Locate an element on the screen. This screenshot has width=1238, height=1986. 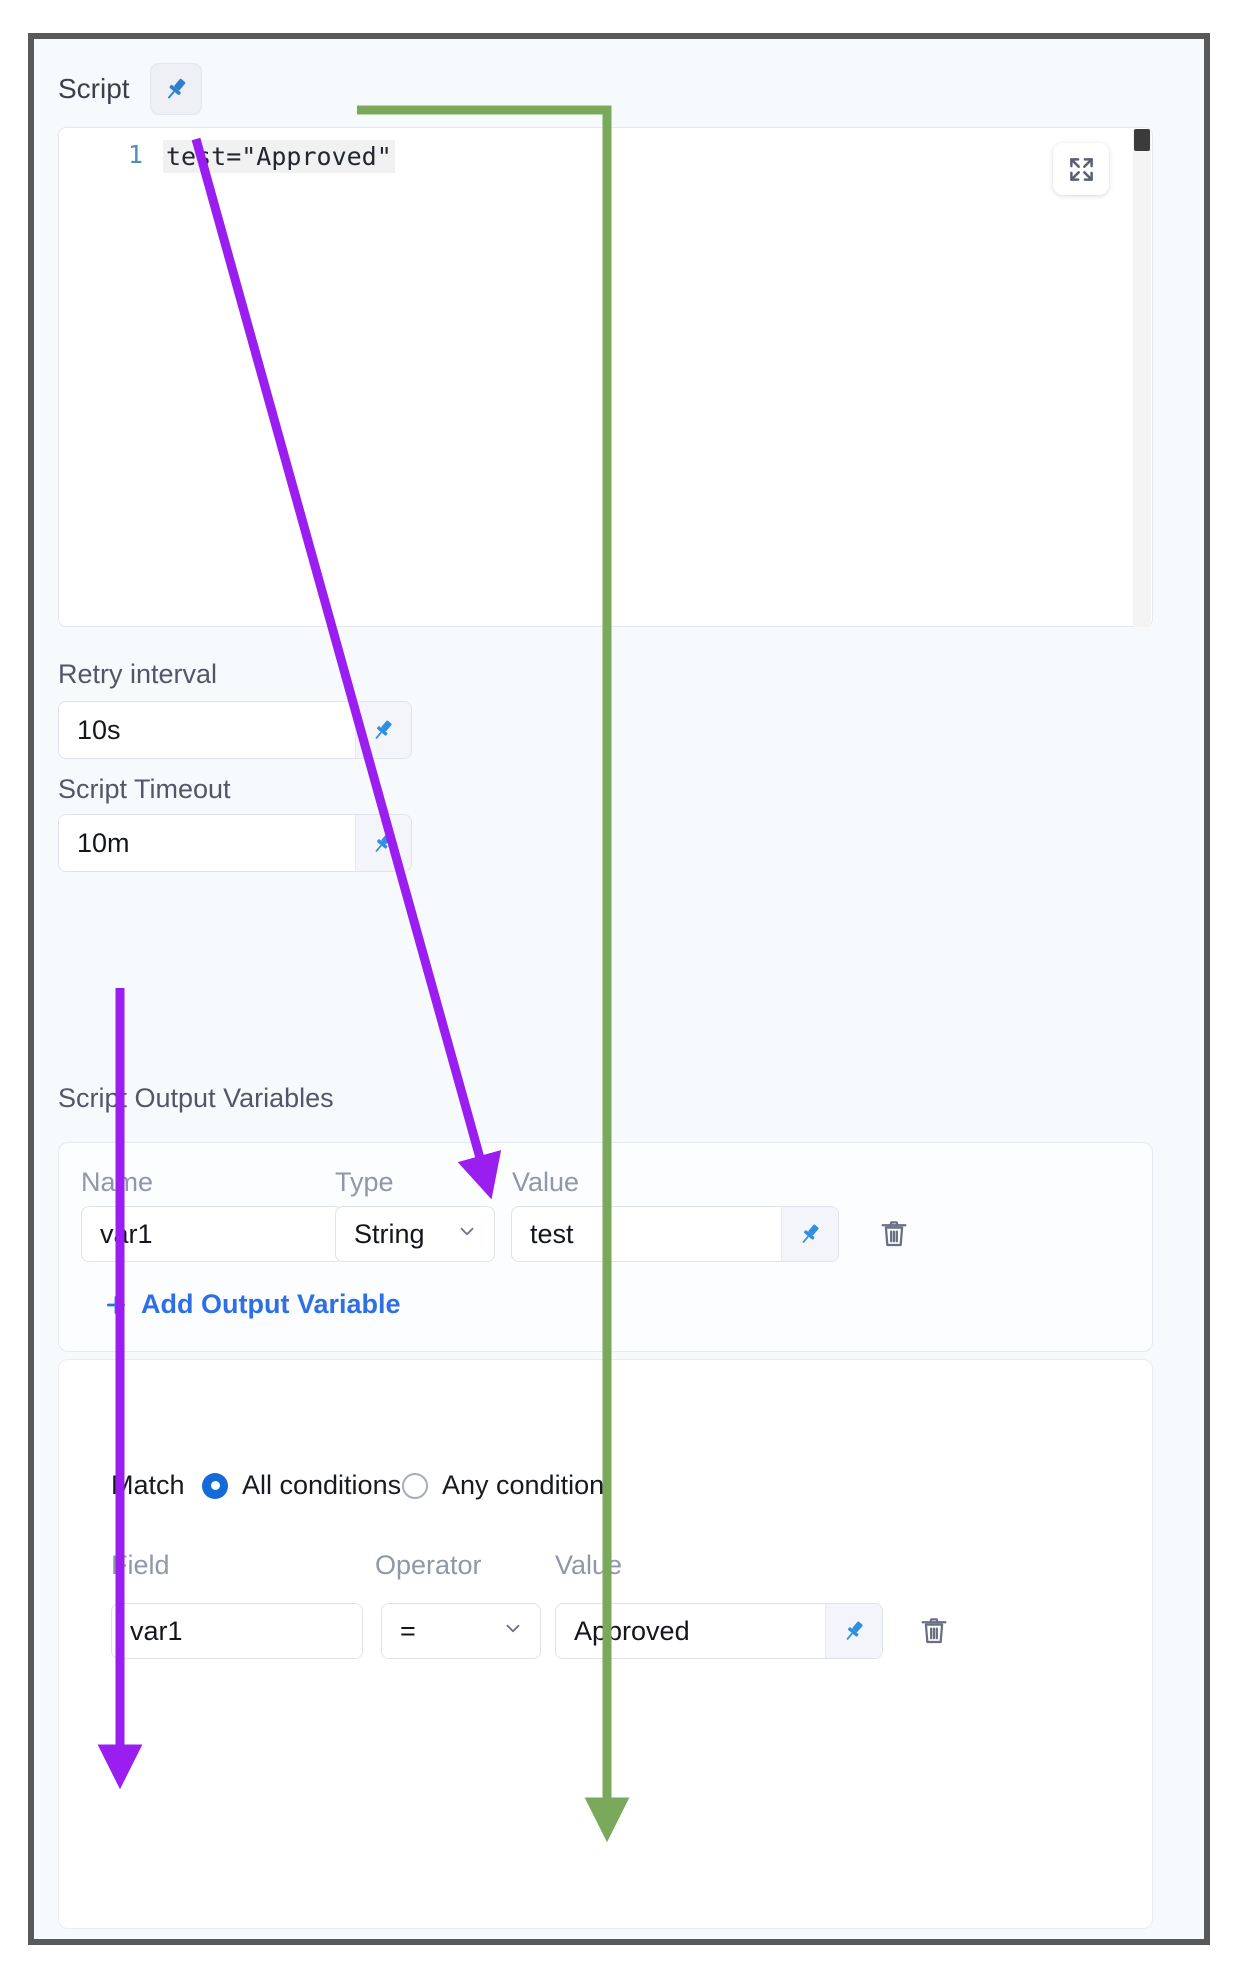
script-section-header: Script is located at coordinates (130, 89).